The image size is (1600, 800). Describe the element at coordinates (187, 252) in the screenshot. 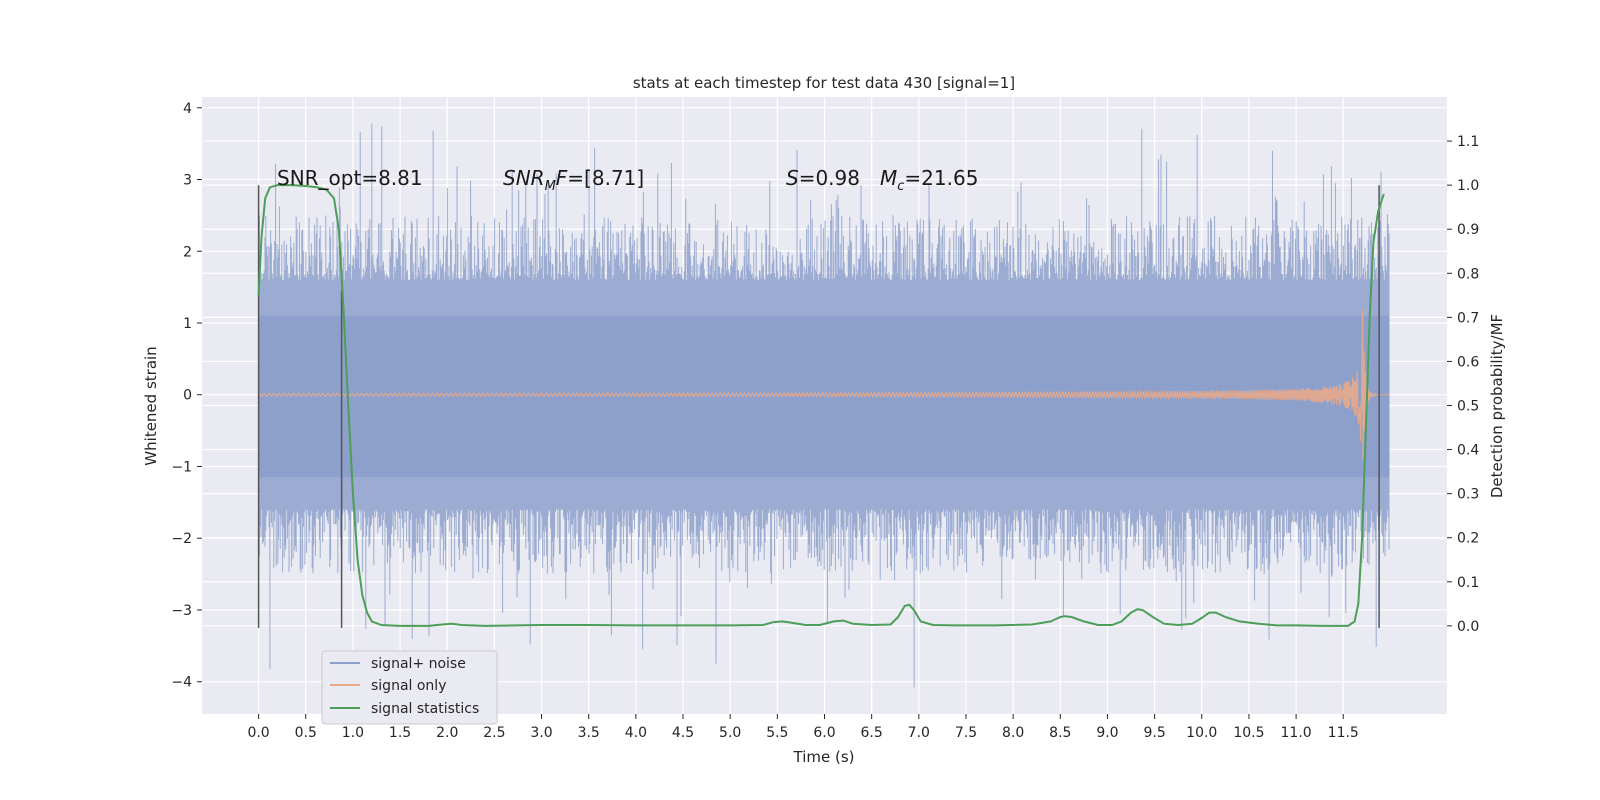

I see `y-tick-label-6: 2` at that location.